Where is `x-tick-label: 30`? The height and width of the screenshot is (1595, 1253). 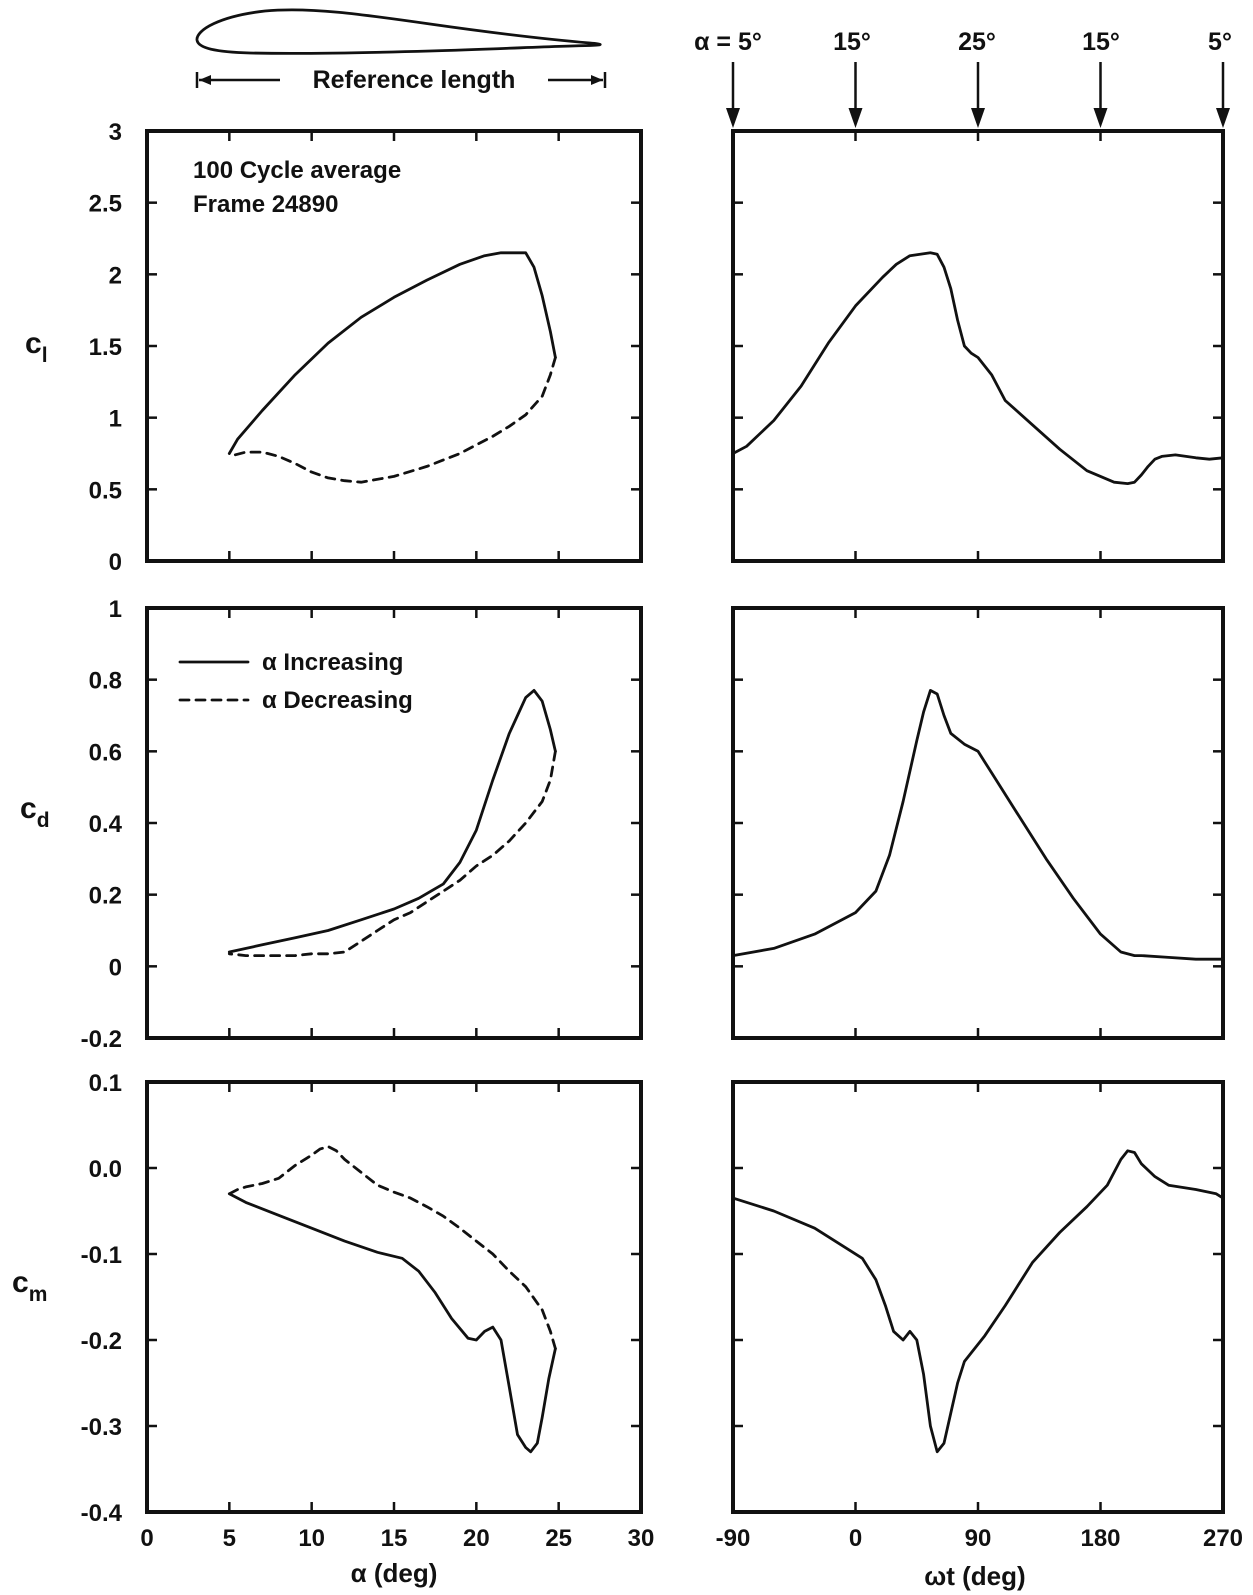
x-tick-label: 30 is located at coordinates (641, 1538).